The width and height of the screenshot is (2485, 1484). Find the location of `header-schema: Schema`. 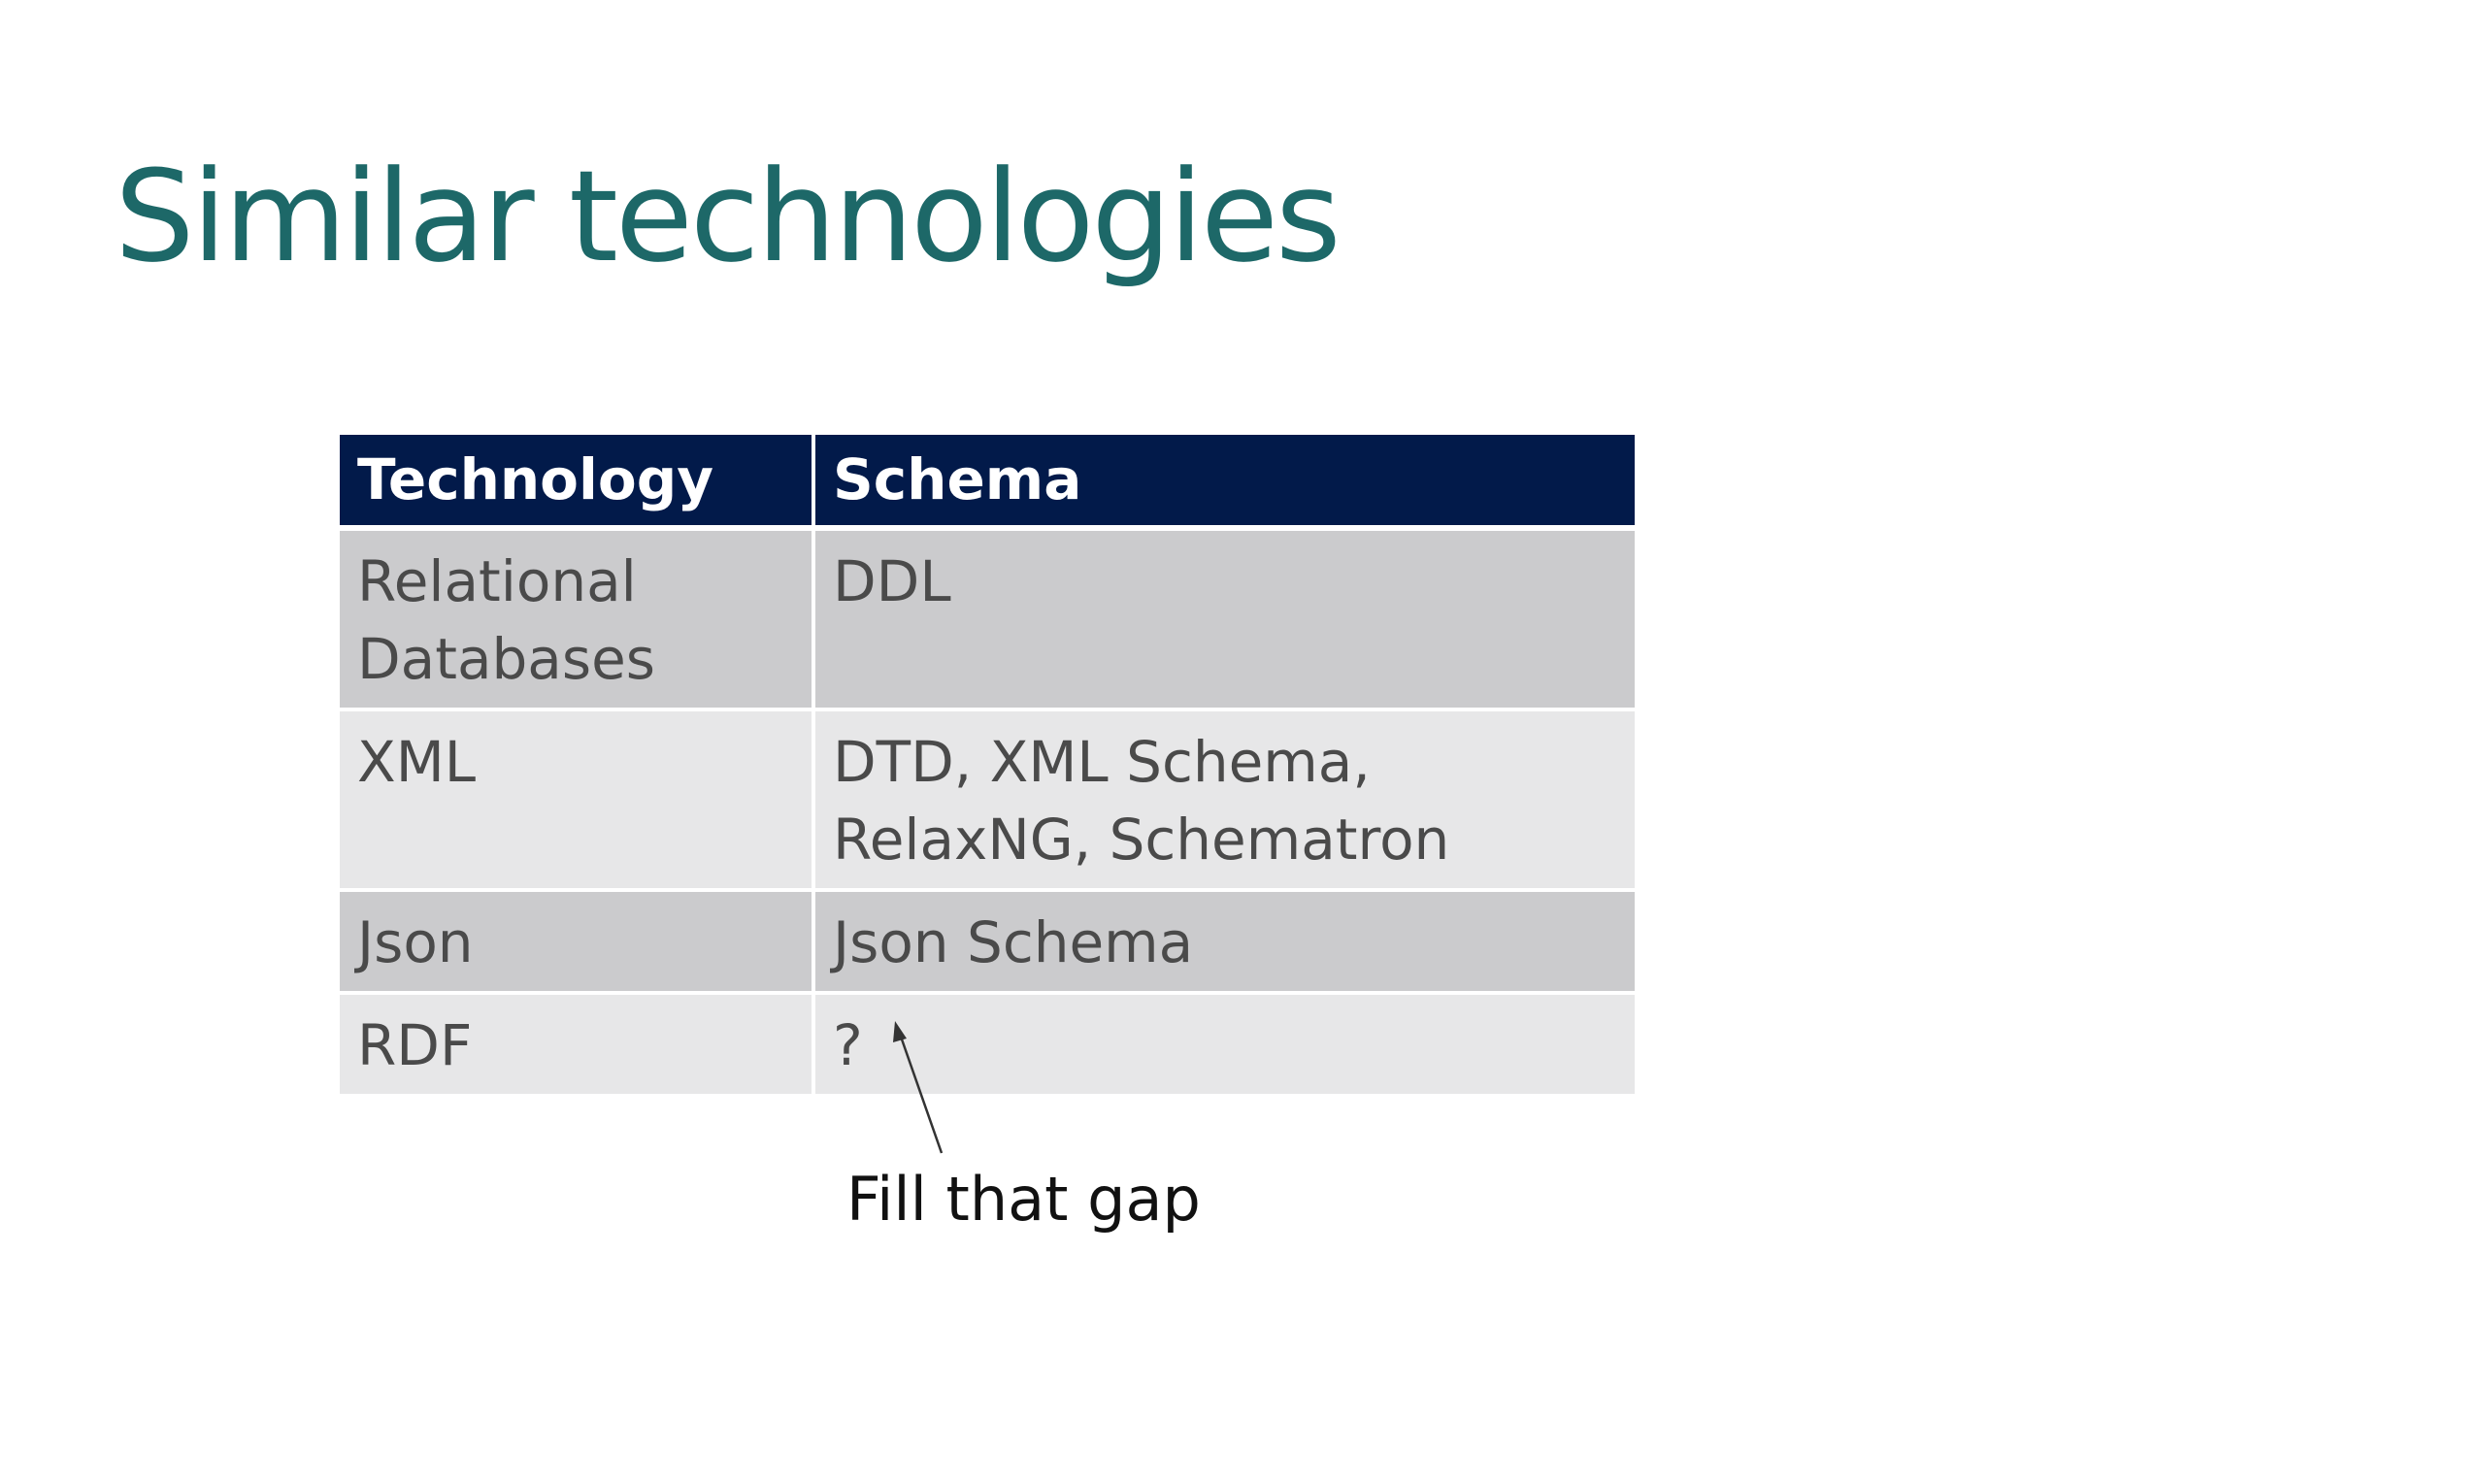

header-schema: Schema is located at coordinates (1224, 483).